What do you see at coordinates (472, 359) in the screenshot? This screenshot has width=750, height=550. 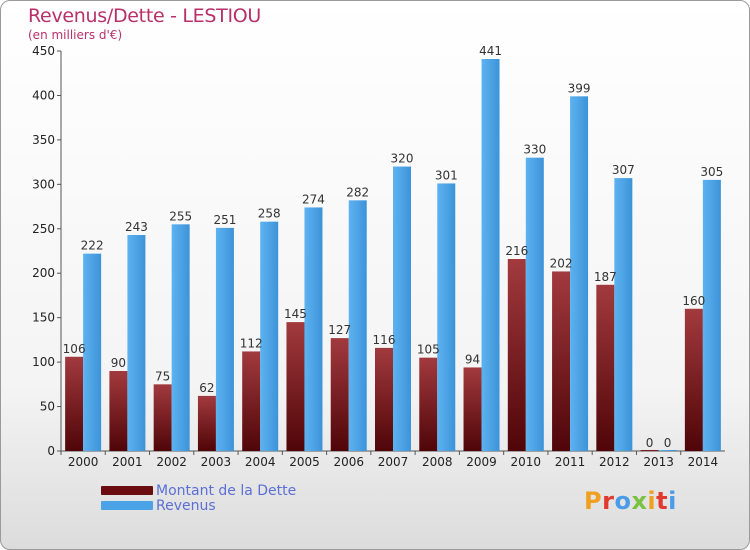 I see `value-label-dette: 94` at bounding box center [472, 359].